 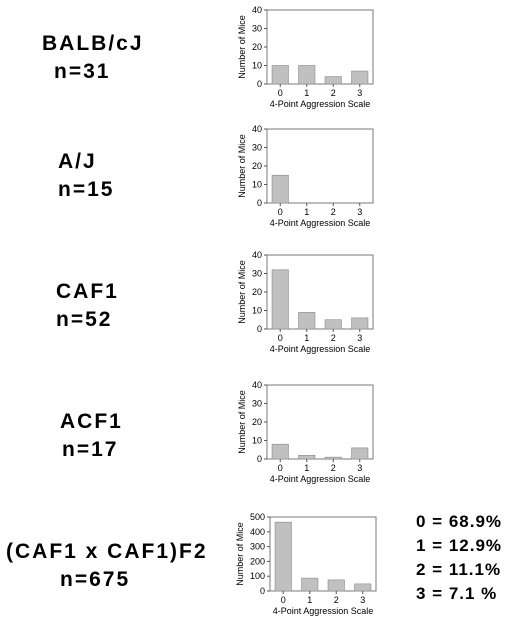 What do you see at coordinates (457, 593) in the screenshot?
I see `pct-score-3: 3 = 7.1 %` at bounding box center [457, 593].